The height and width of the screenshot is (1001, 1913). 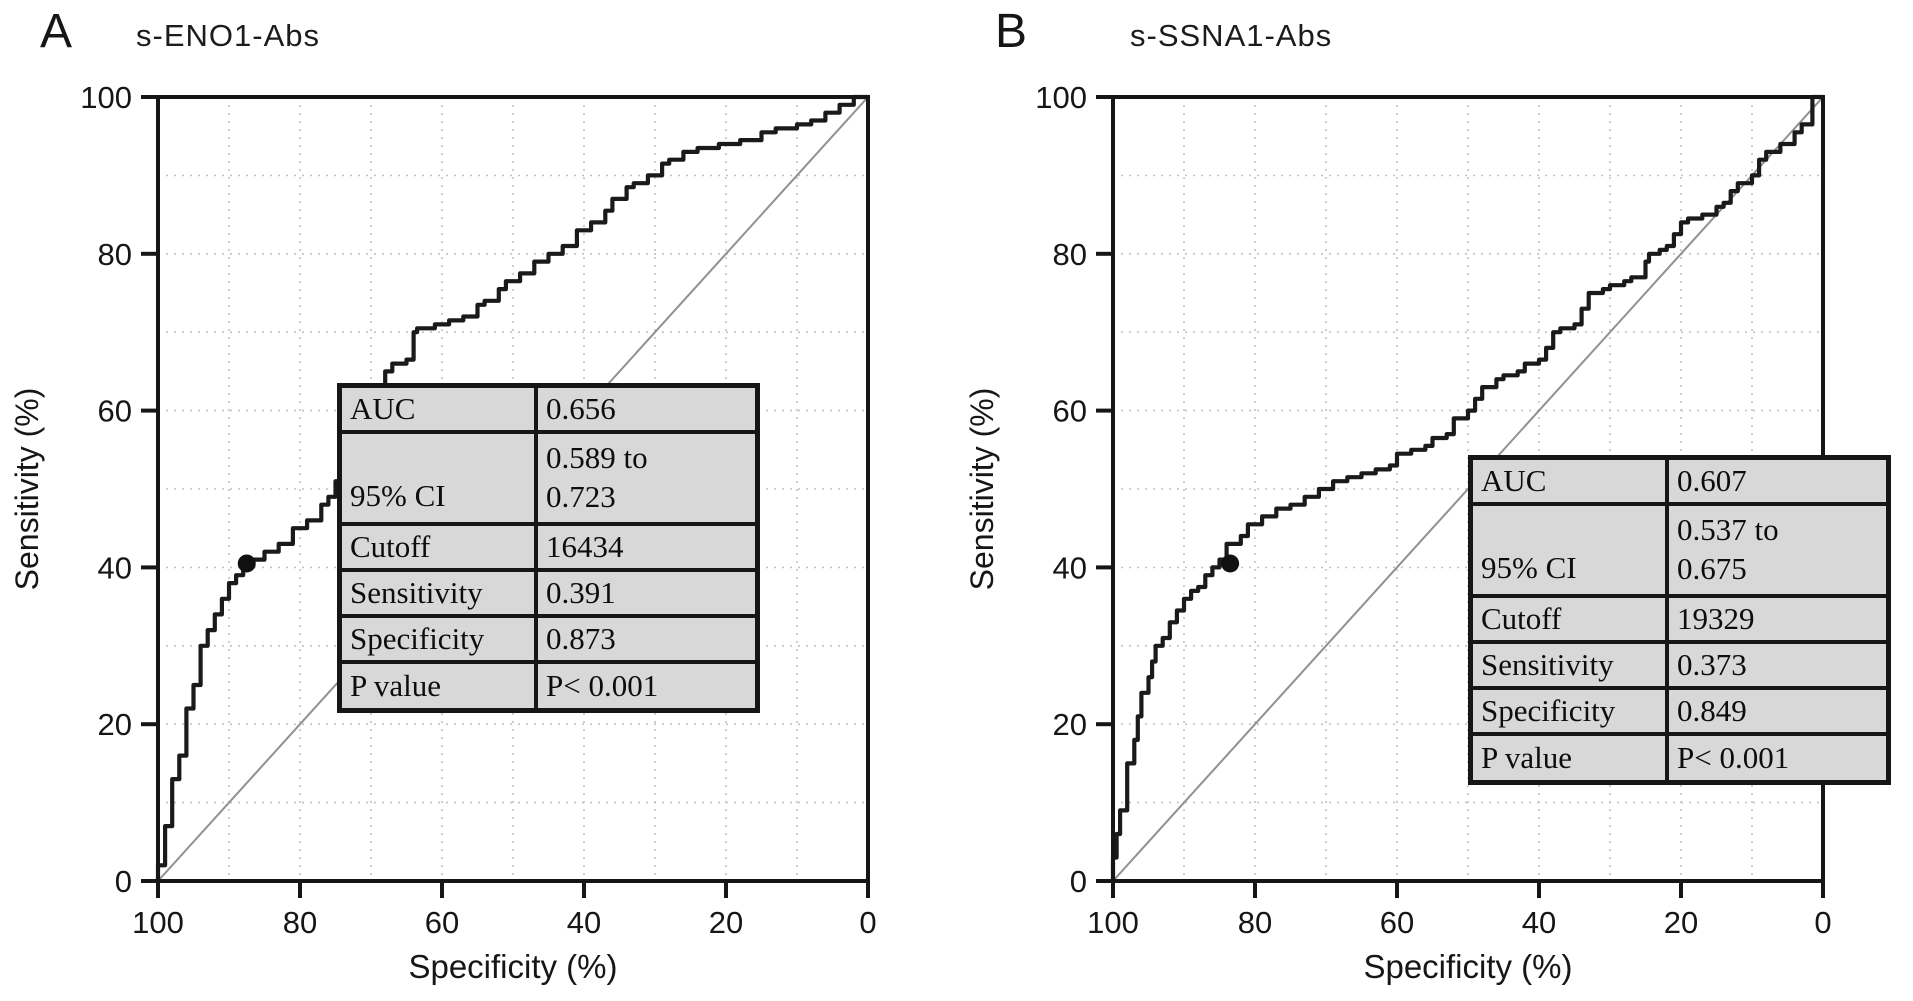 What do you see at coordinates (1777, 550) in the screenshot?
I see `stat-value-ci: 0.537 to 0.675` at bounding box center [1777, 550].